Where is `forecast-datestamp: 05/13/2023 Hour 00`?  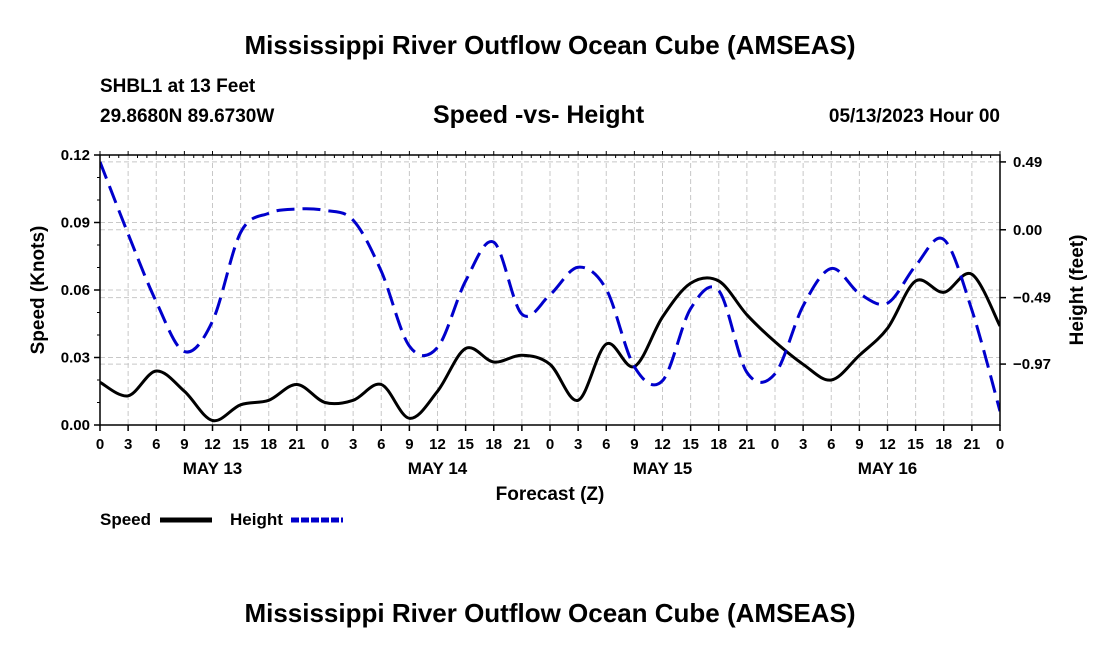 forecast-datestamp: 05/13/2023 Hour 00 is located at coordinates (914, 116).